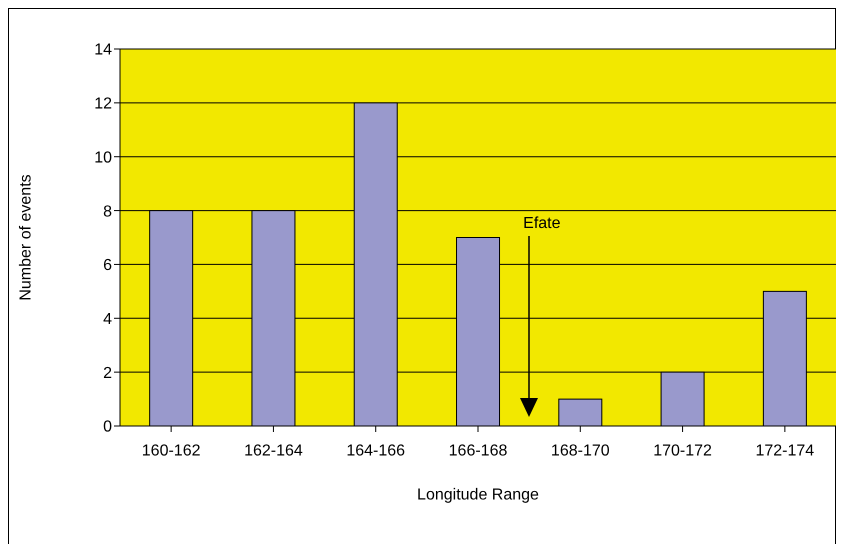  What do you see at coordinates (107, 265) in the screenshot?
I see `y-tick-label: 6` at bounding box center [107, 265].